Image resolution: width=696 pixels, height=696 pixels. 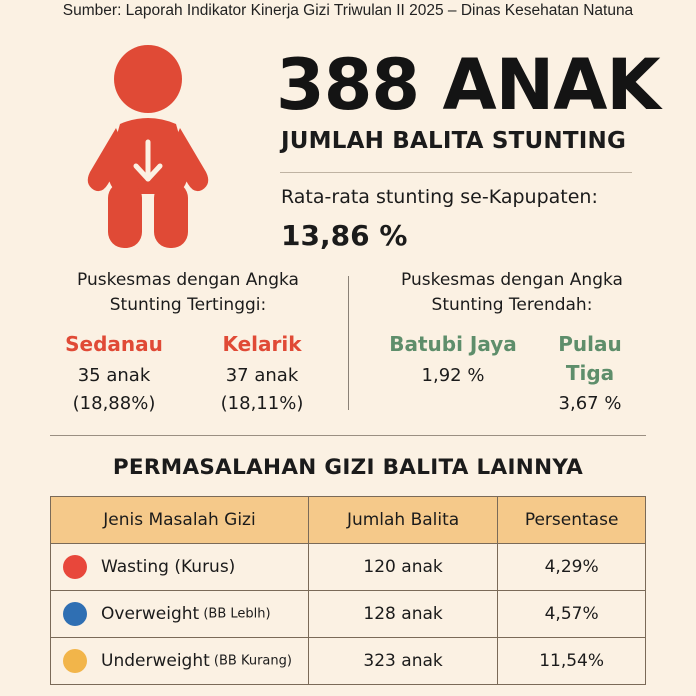 I want to click on puskesmas-lowest-name-line2: Tiga, so click(x=590, y=373).